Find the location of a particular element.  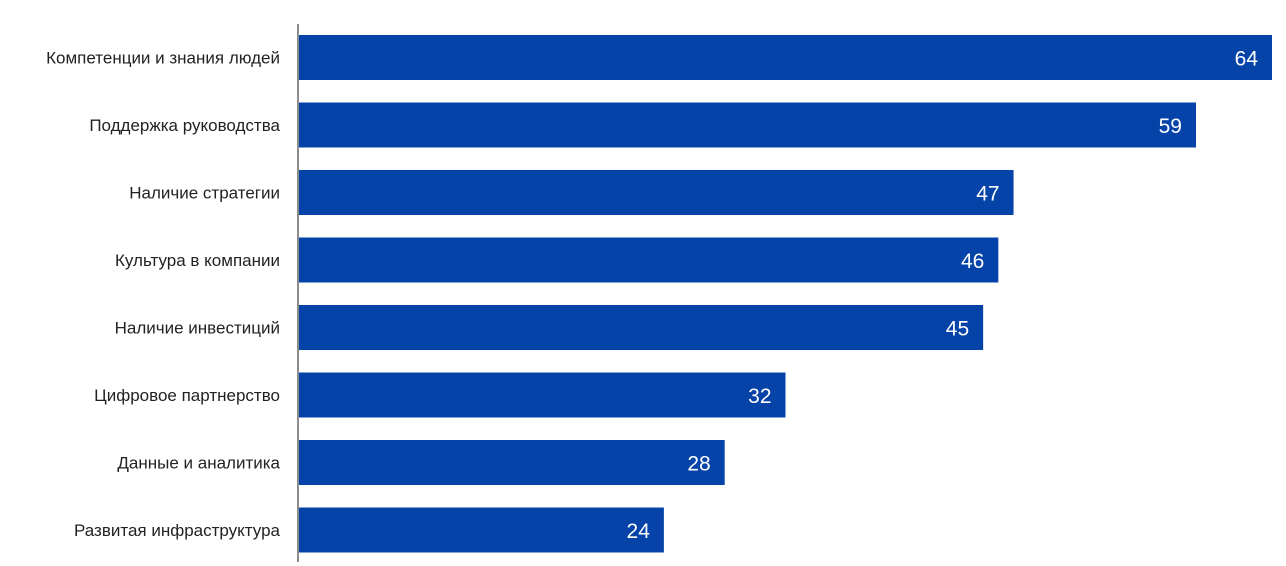

value-label: 64 is located at coordinates (1247, 59).